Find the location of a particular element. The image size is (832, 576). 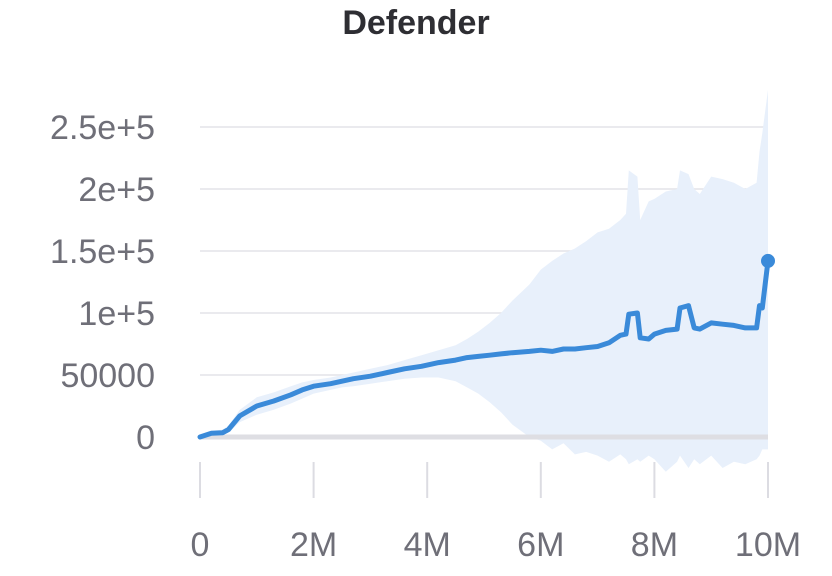

x-tick-label: 6M is located at coordinates (540, 545).